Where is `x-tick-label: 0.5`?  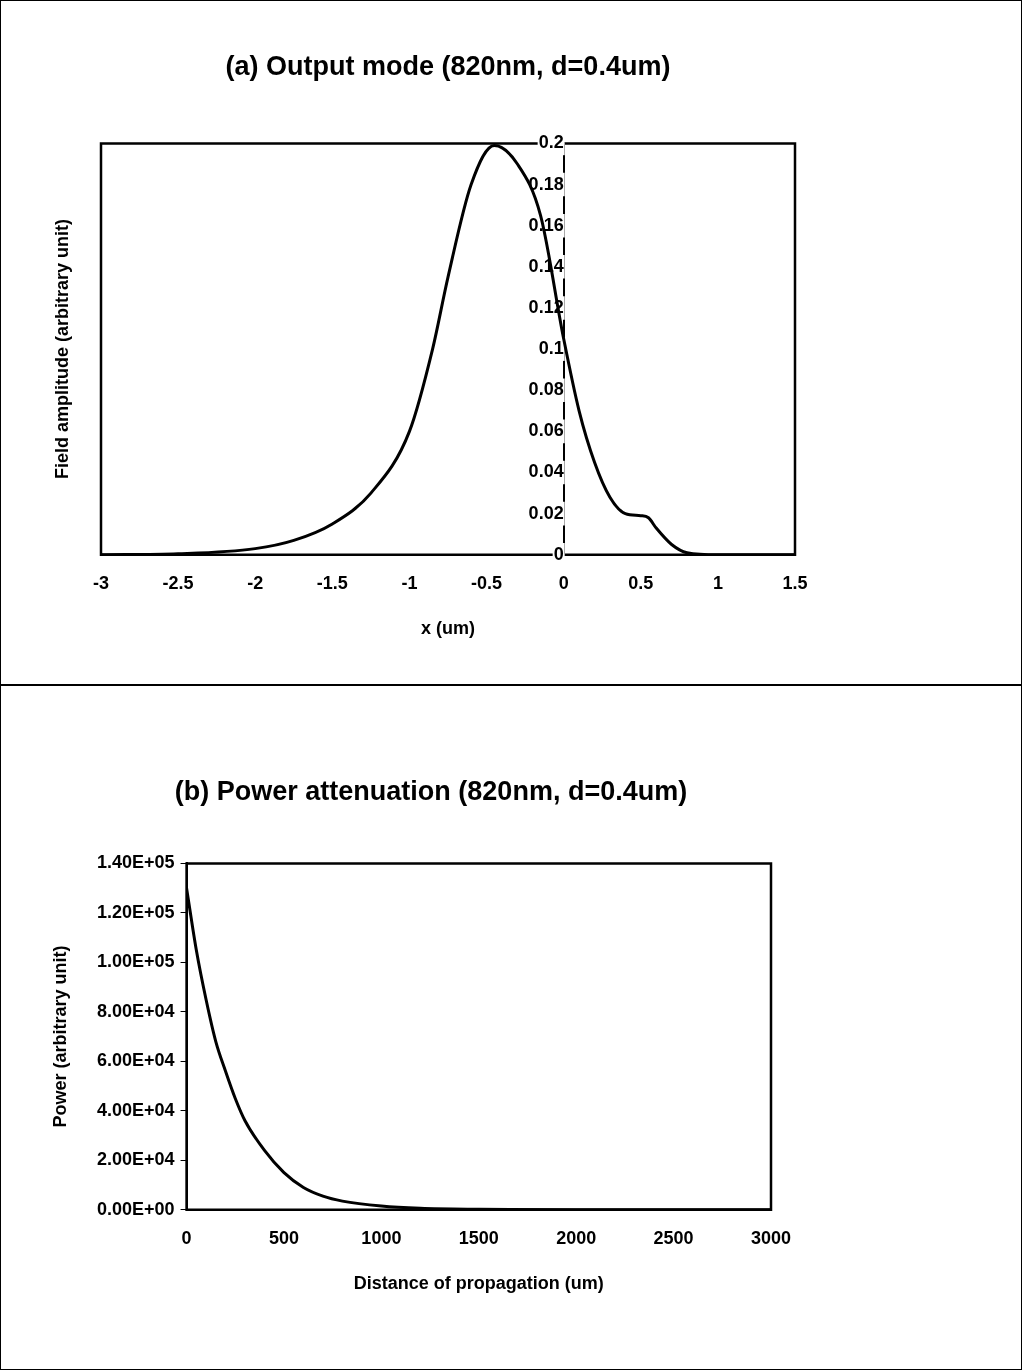 x-tick-label: 0.5 is located at coordinates (641, 582).